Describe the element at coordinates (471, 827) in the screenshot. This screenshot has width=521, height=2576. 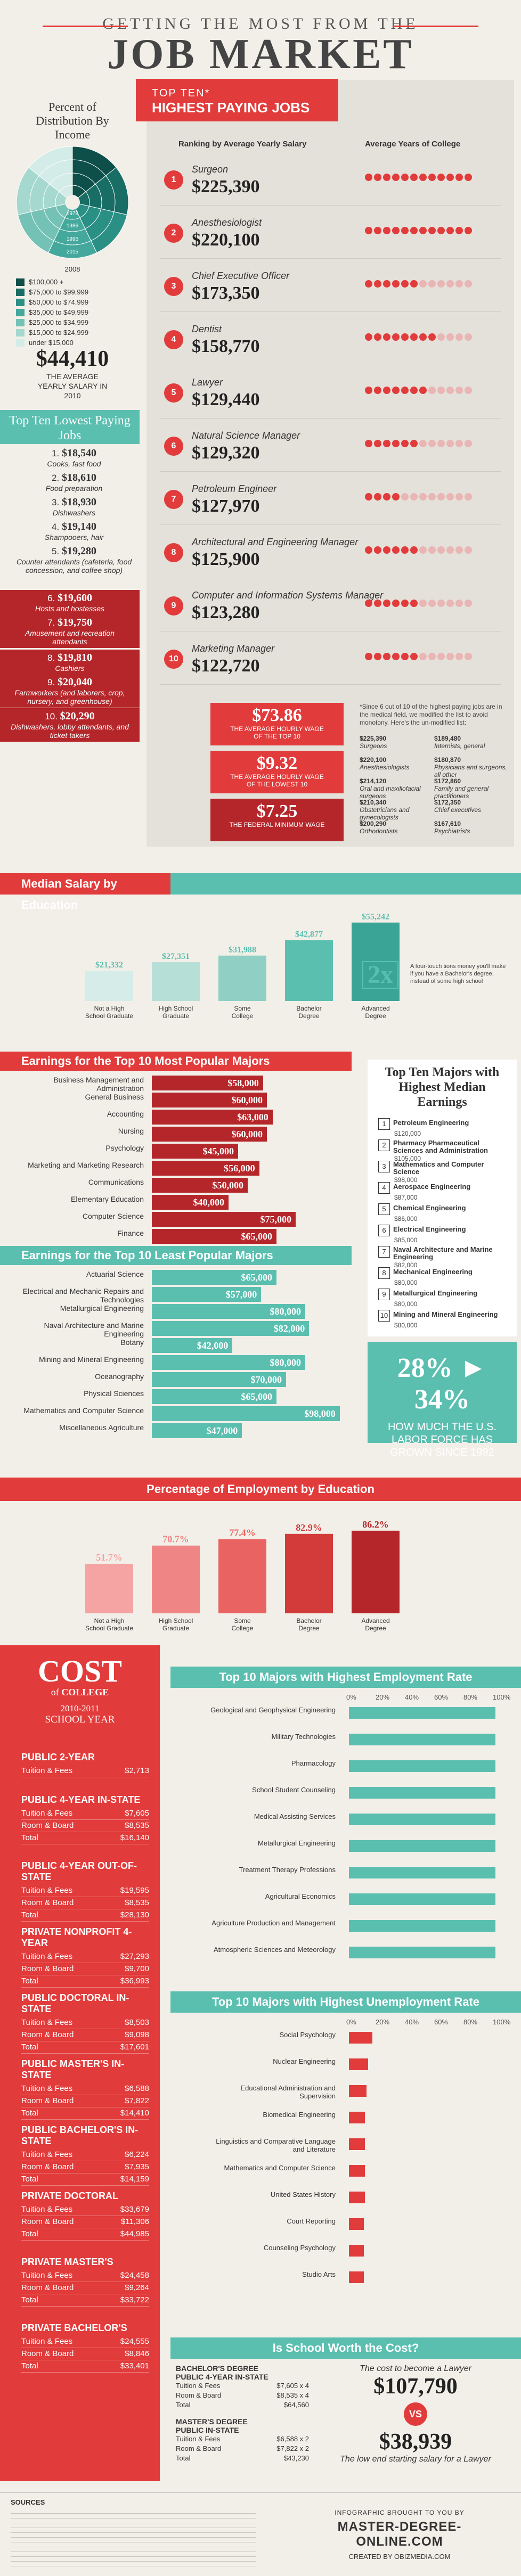
I see `unmod-item: $167,610 Psychiatrists` at that location.